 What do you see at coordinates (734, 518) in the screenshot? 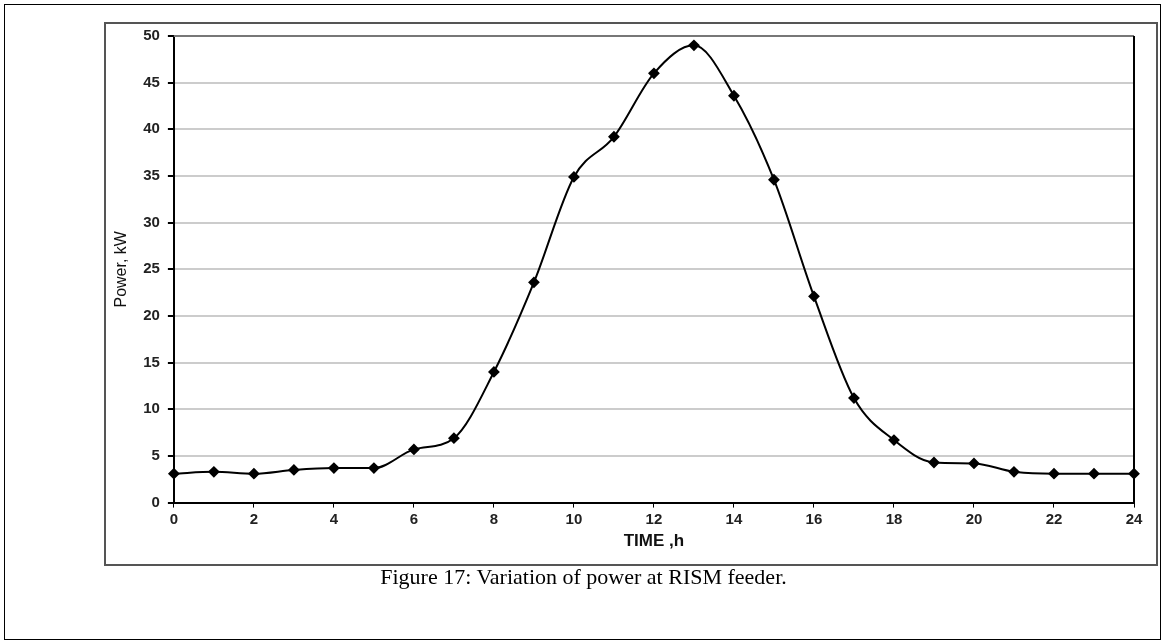
I see `x-tick-label: 14` at bounding box center [734, 518].